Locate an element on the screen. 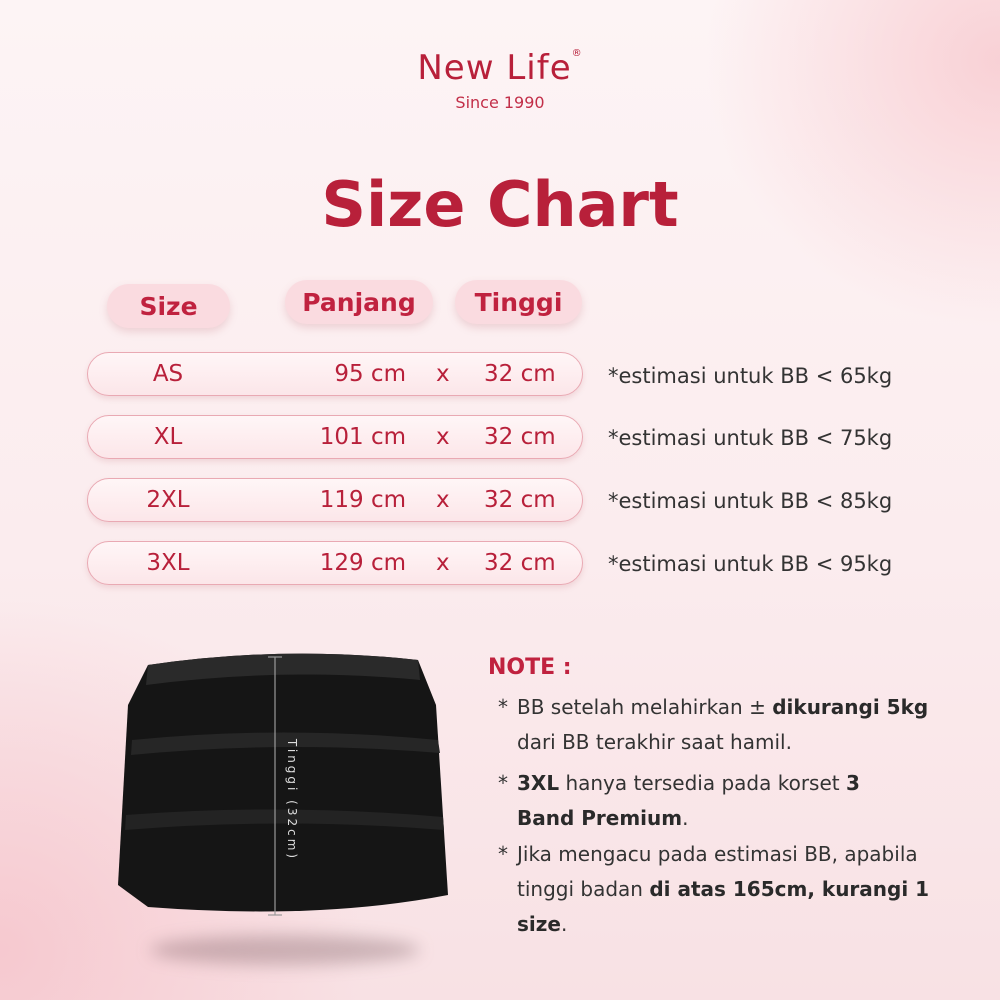 The image size is (1000, 1000). weight-estimate: *estimasi untuk BB < 65kg is located at coordinates (750, 376).